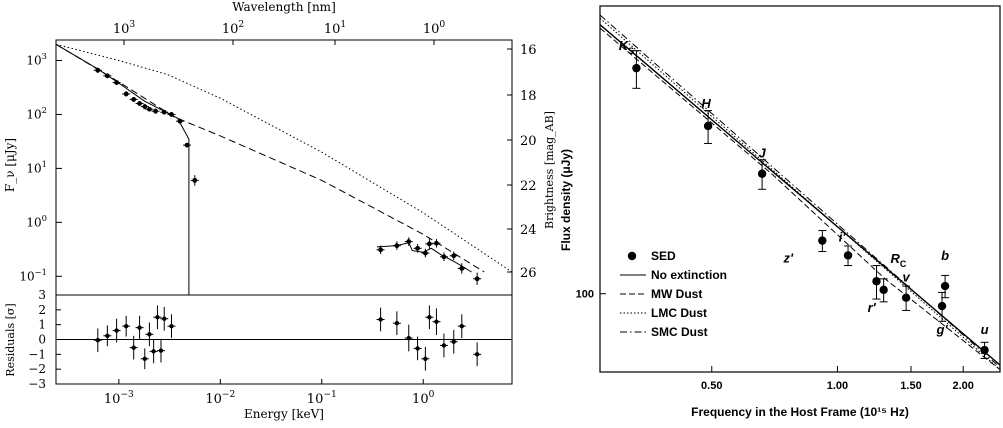 Image resolution: width=1003 pixels, height=428 pixels. What do you see at coordinates (899, 260) in the screenshot?
I see `band-label: RC` at bounding box center [899, 260].